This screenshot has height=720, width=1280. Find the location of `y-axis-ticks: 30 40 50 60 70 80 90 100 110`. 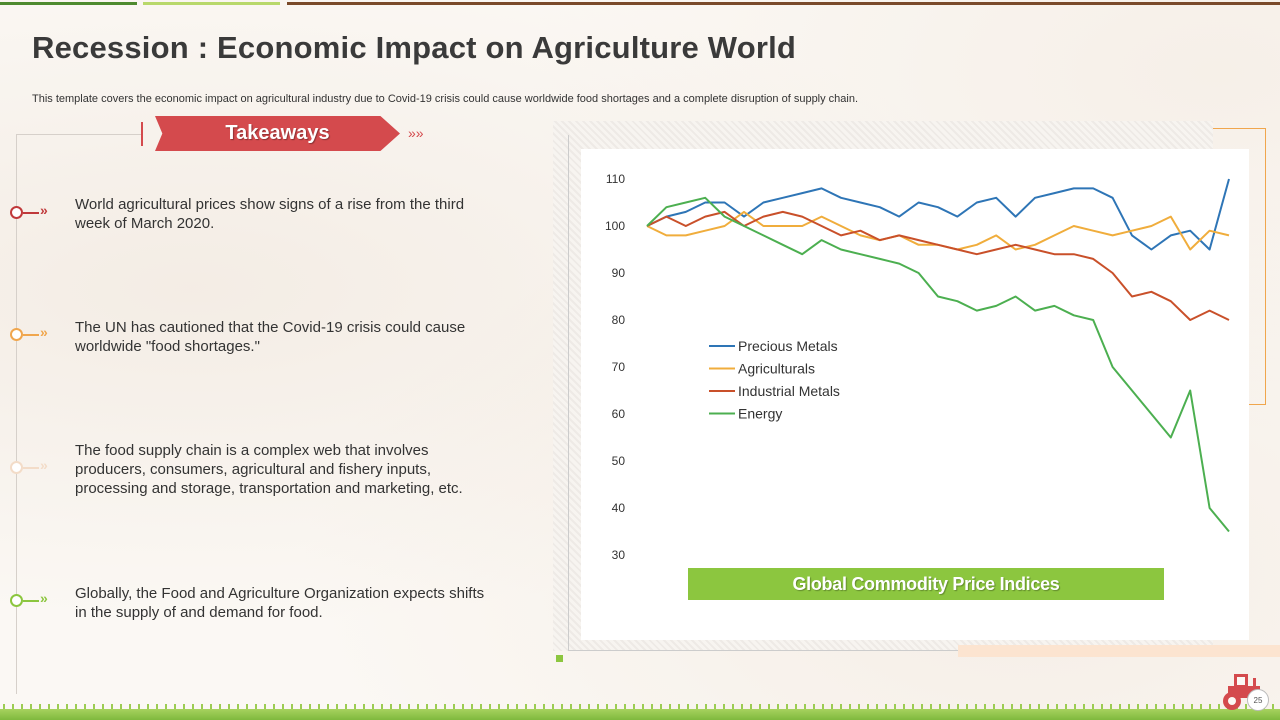

y-axis-ticks: 30 40 50 60 70 80 90 100 110 is located at coordinates (615, 367).